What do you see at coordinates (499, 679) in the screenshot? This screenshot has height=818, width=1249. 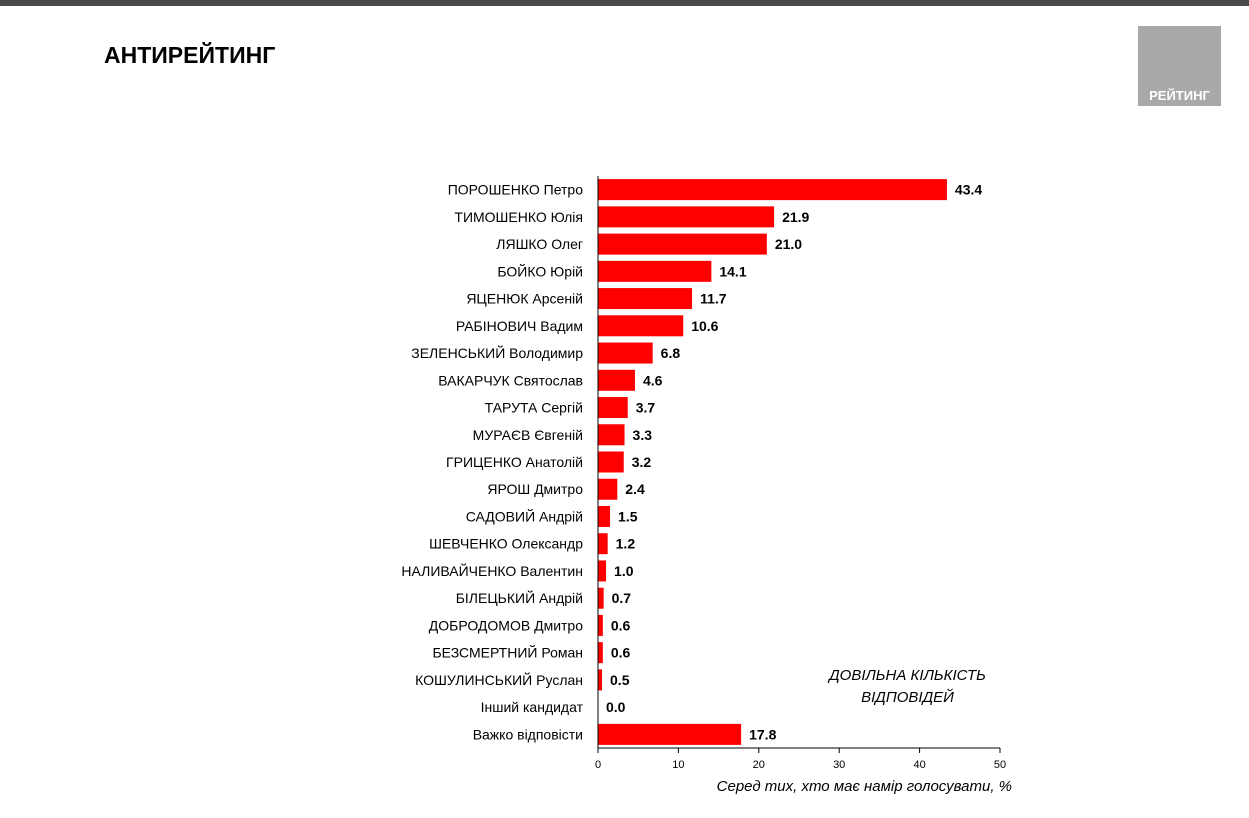 I see `category-label: КОШУЛИНСЬКИЙ Руслан` at bounding box center [499, 679].